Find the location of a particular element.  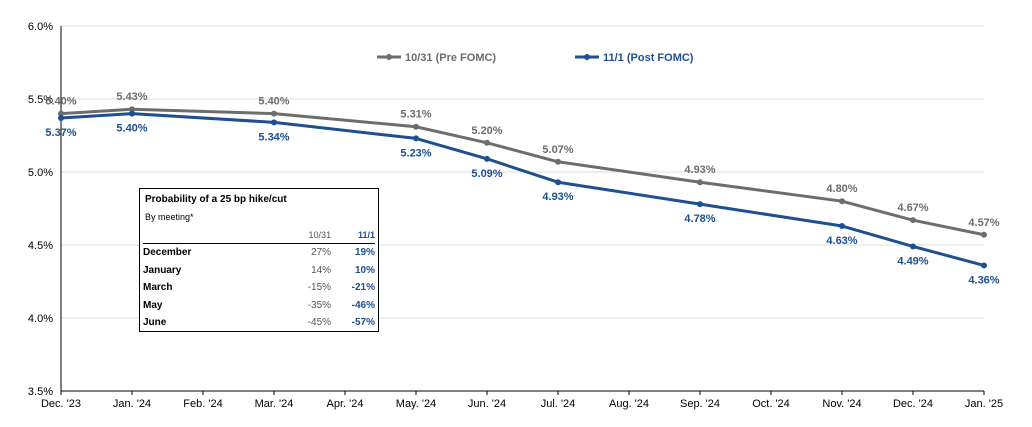

data-label: 5.31% is located at coordinates (415, 115).